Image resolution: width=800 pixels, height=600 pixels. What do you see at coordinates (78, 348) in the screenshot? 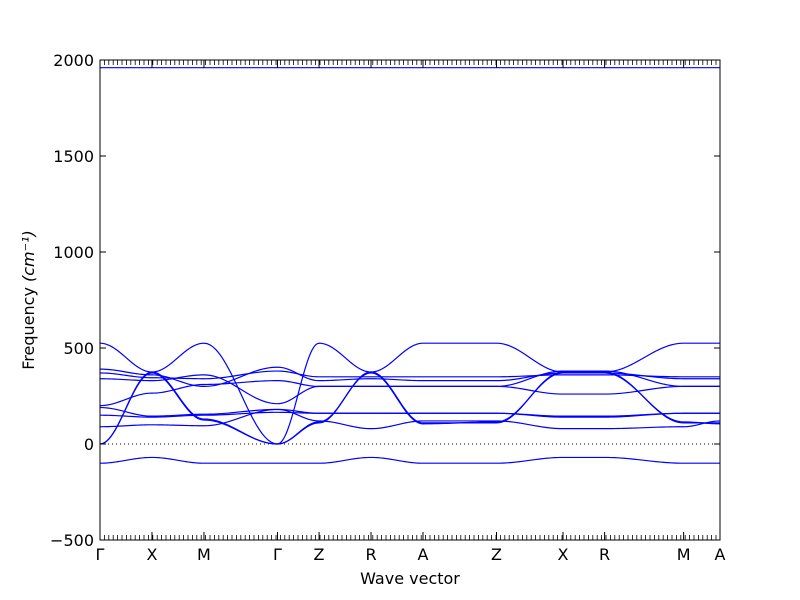
I see `y-tick-label: 500` at bounding box center [78, 348].